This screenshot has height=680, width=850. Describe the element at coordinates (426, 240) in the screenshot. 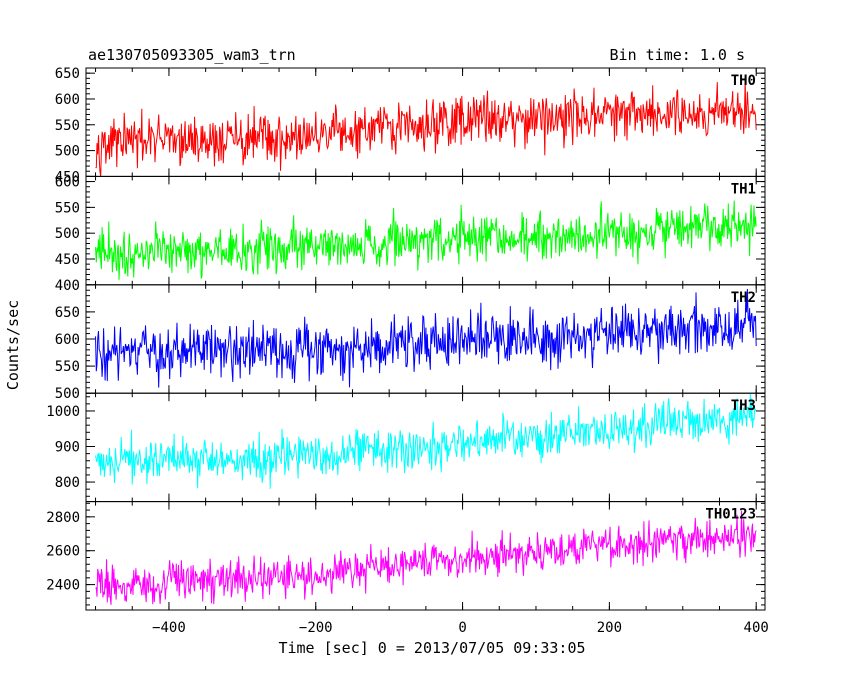

I see `series-line-th1` at that location.